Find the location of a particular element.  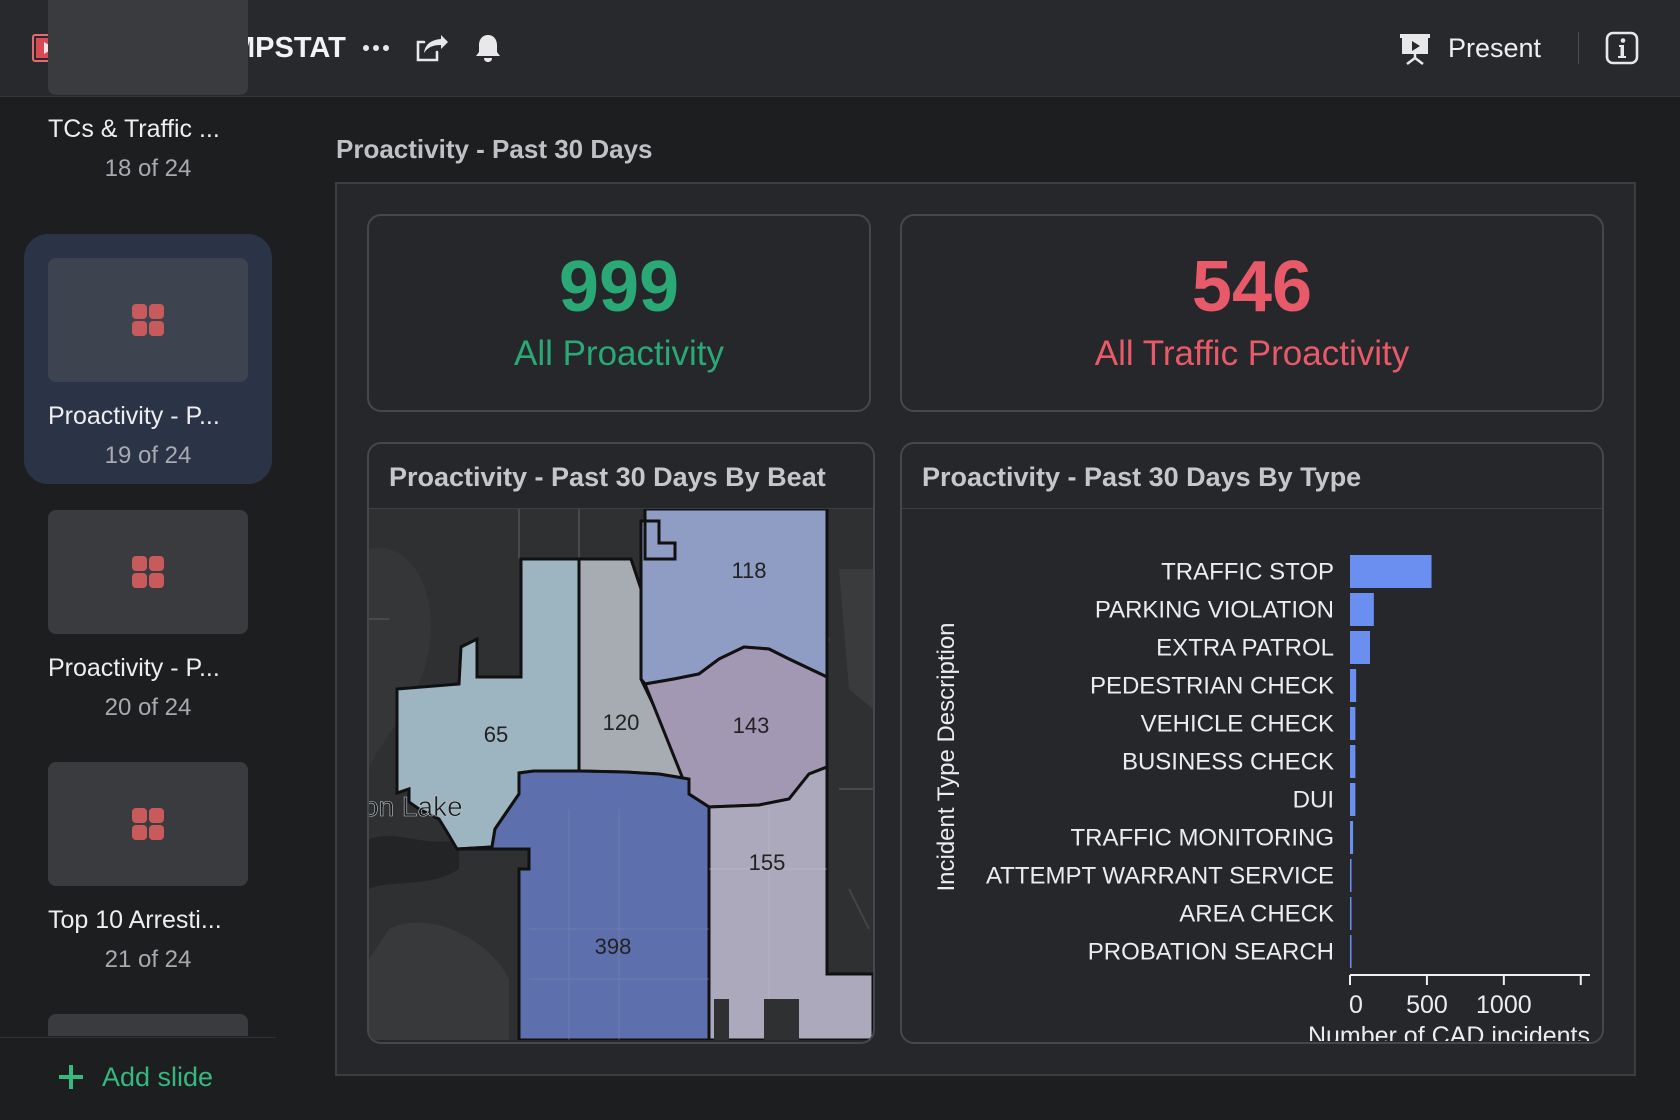

kpi-label: All Traffic Proactivity is located at coordinates (1252, 353).